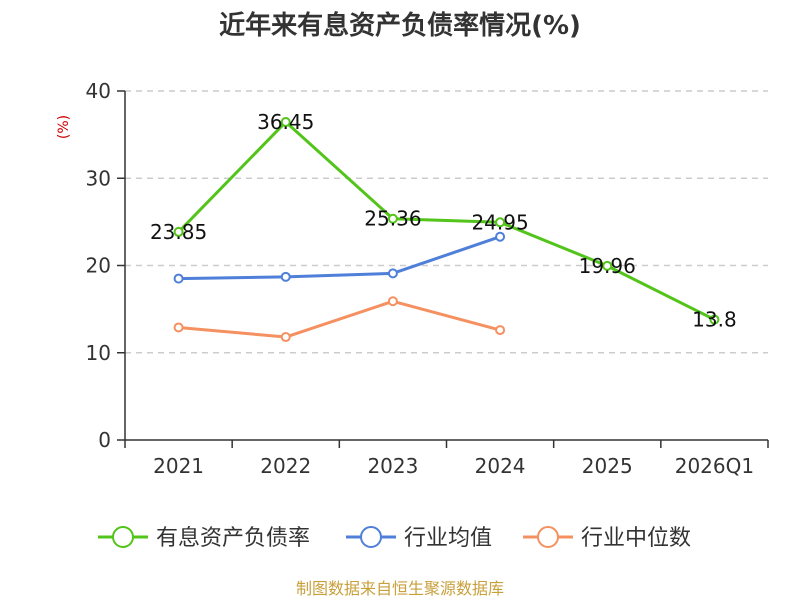 This screenshot has width=800, height=600. I want to click on y-tick-label: 30, so click(98, 178).